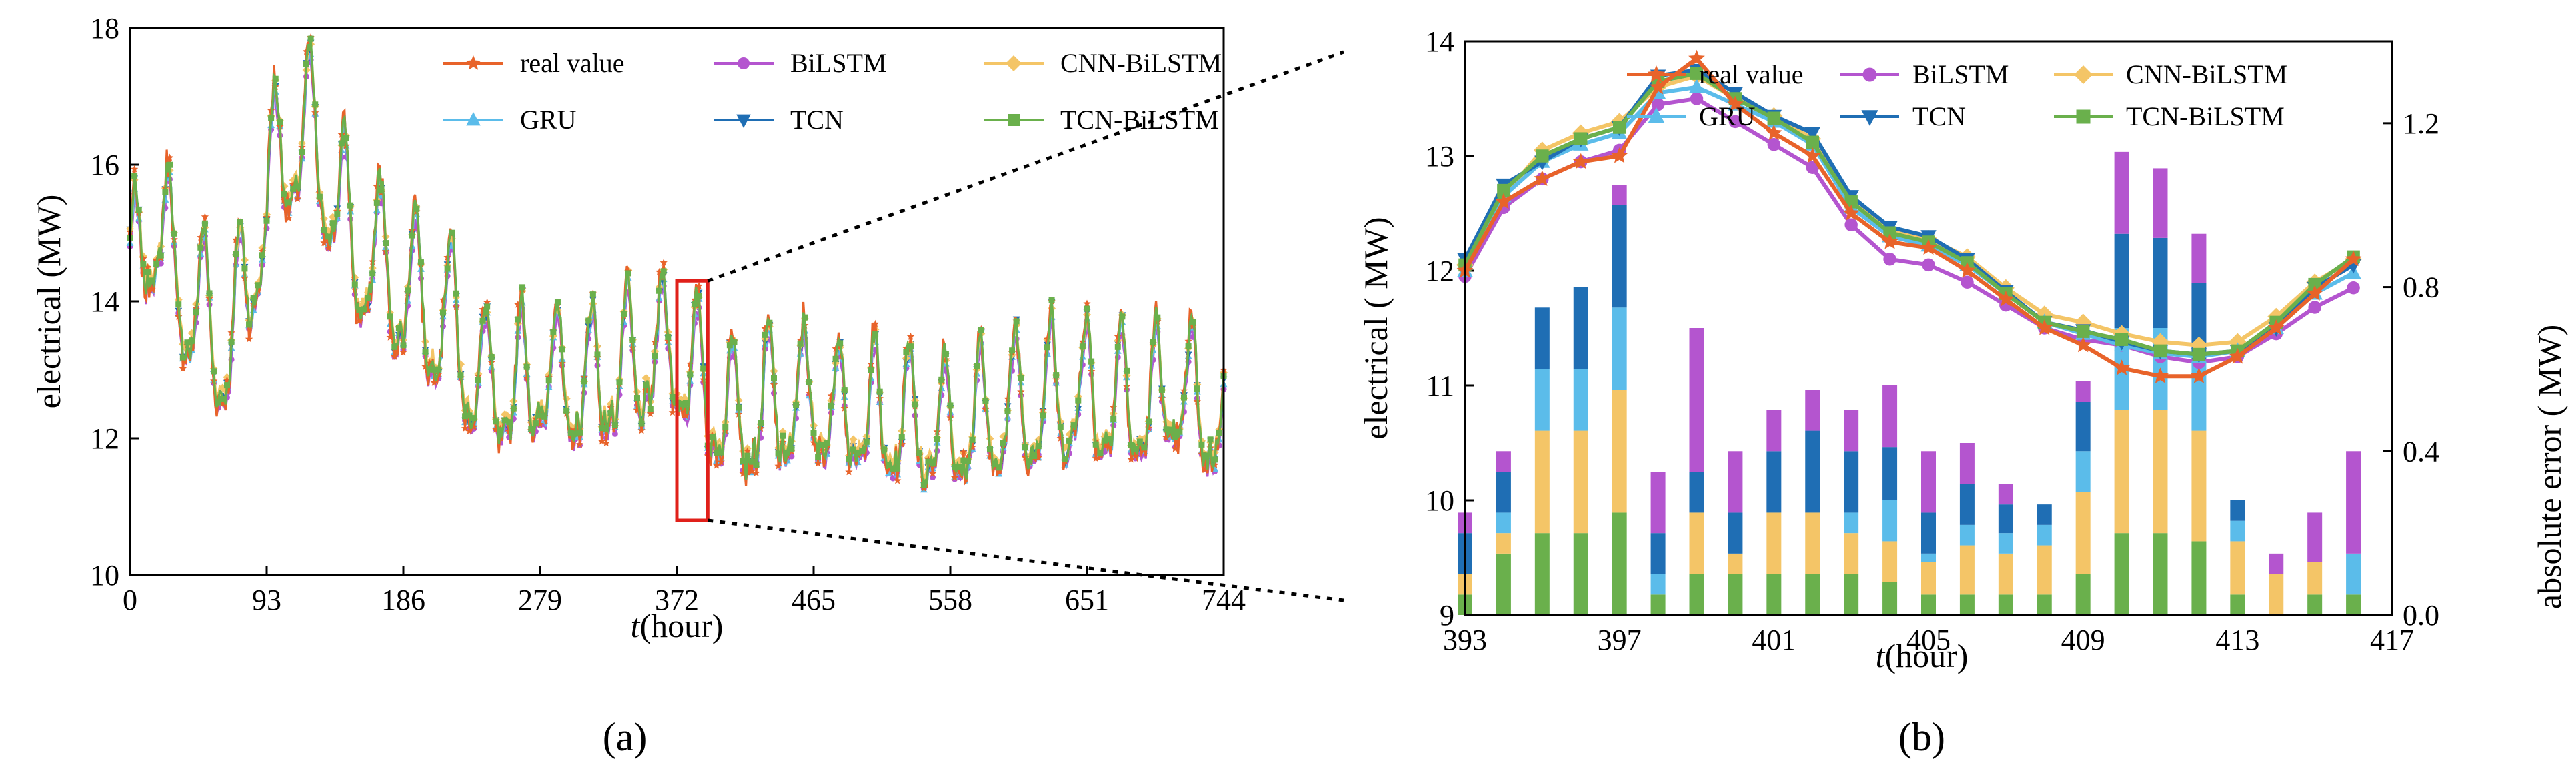 This screenshot has width=2576, height=773. I want to click on panel-b-y-right-tick-label: 1.2, so click(2421, 123).